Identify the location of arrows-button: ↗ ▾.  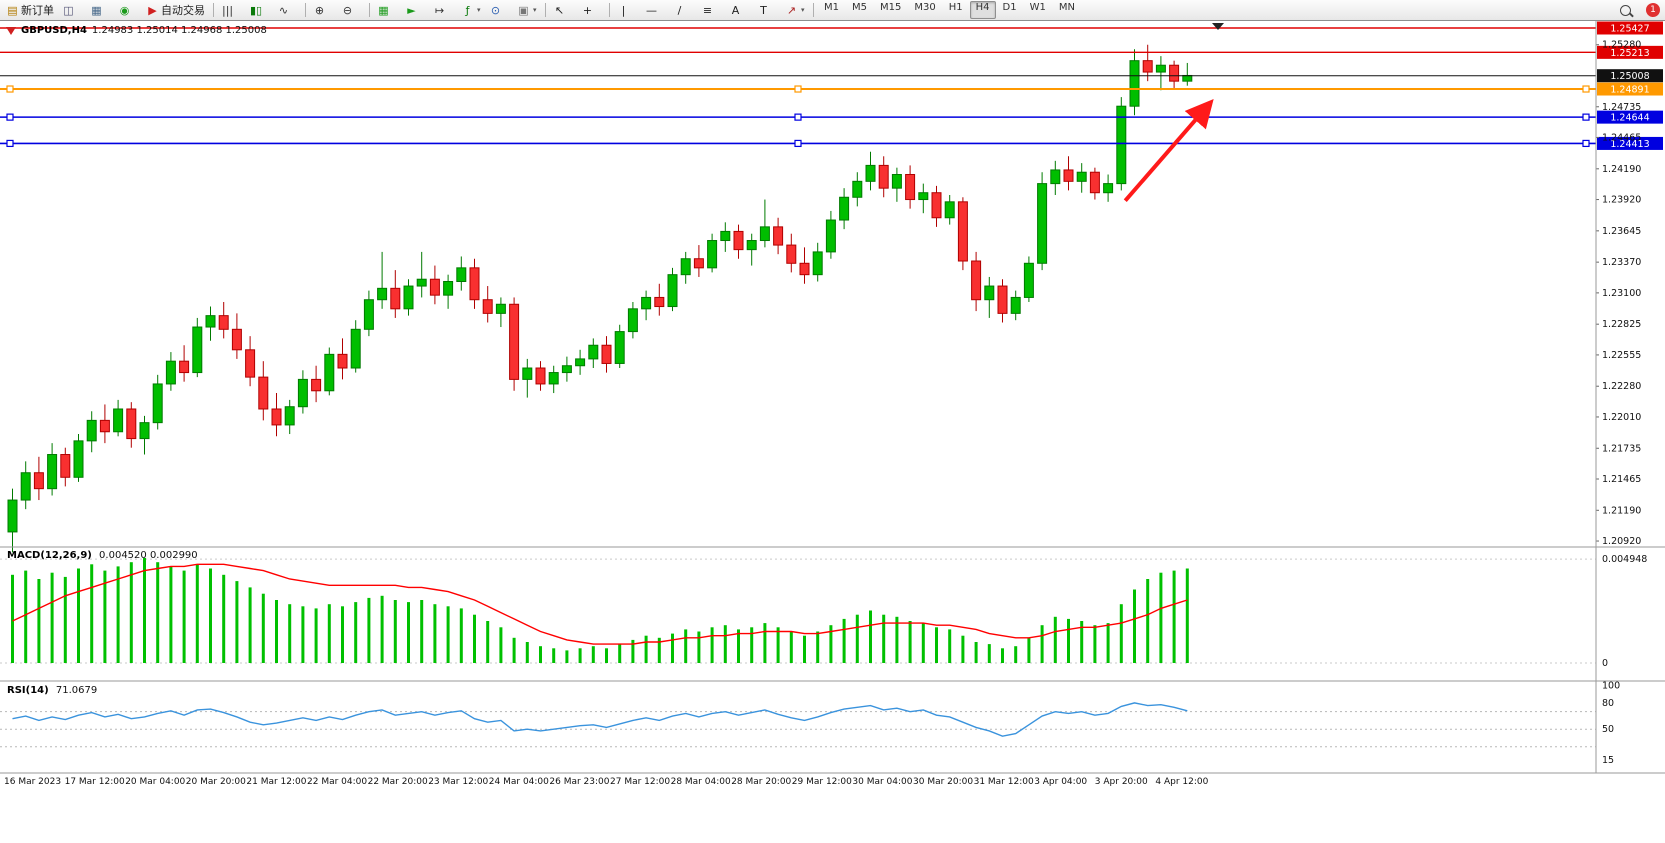
(795, 10).